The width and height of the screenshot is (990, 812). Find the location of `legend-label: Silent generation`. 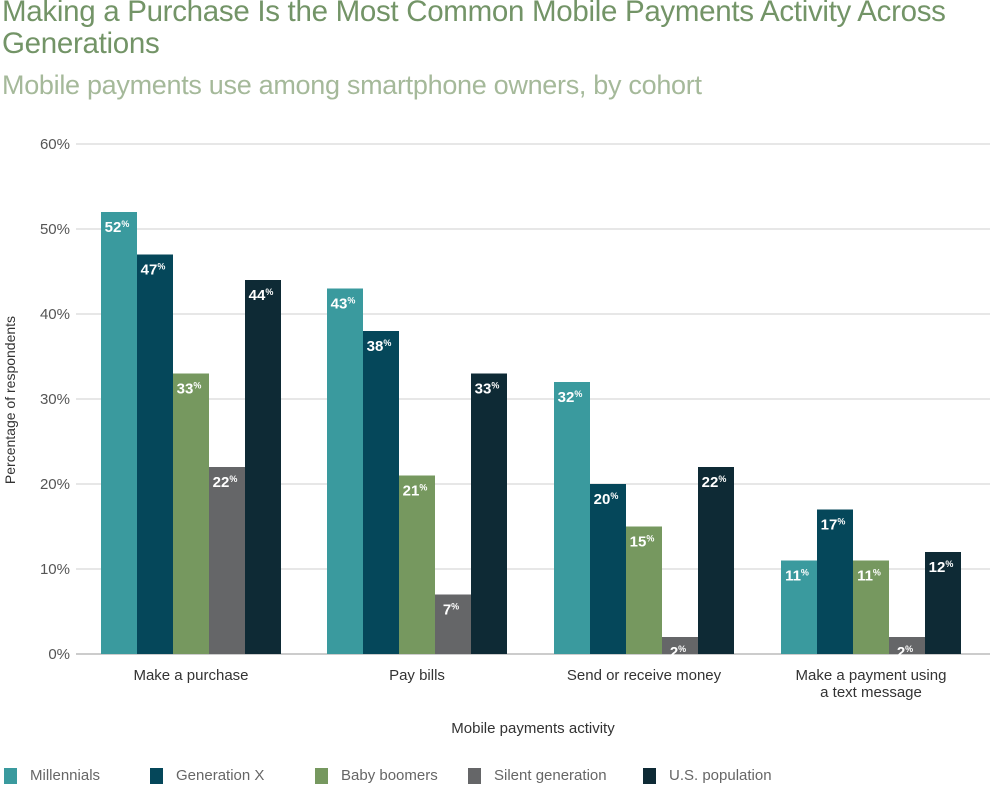

legend-label: Silent generation is located at coordinates (550, 775).